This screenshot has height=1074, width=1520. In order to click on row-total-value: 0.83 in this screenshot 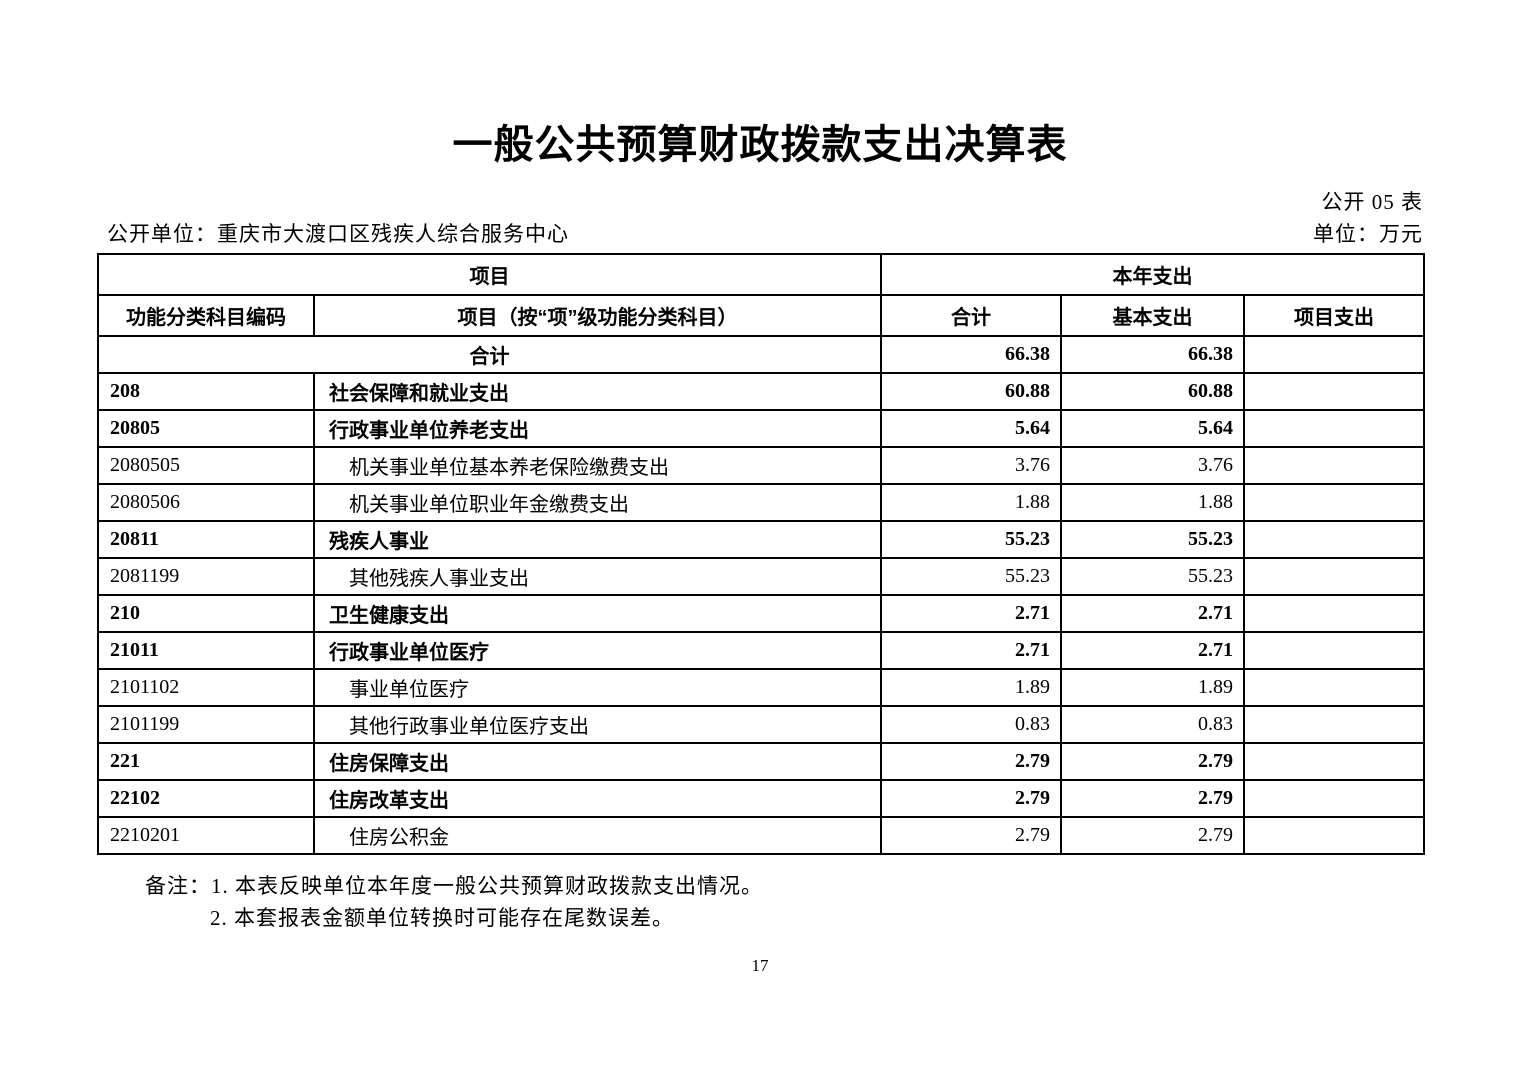, I will do `click(971, 724)`.